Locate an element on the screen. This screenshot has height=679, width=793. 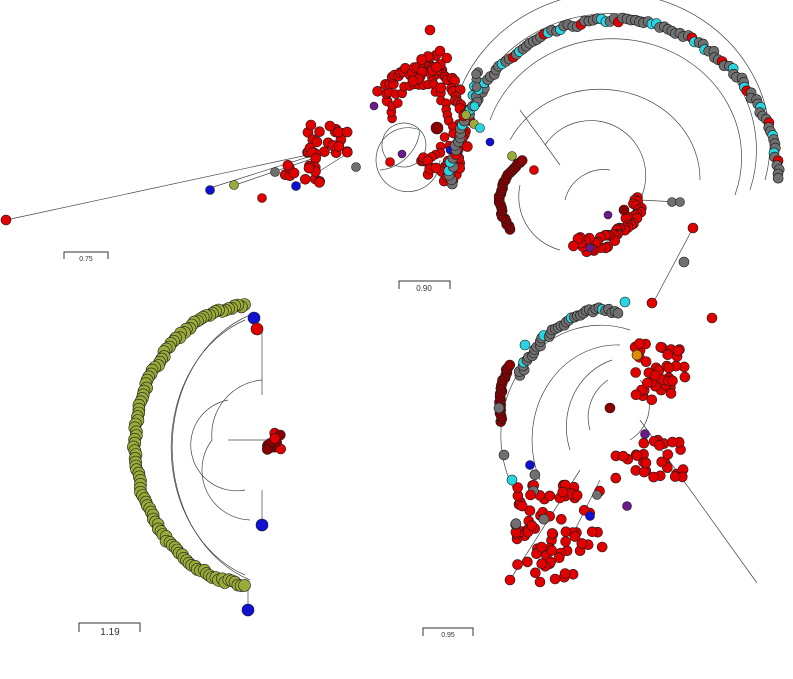
scale-bar-label: 0.75 is located at coordinates (86, 259).